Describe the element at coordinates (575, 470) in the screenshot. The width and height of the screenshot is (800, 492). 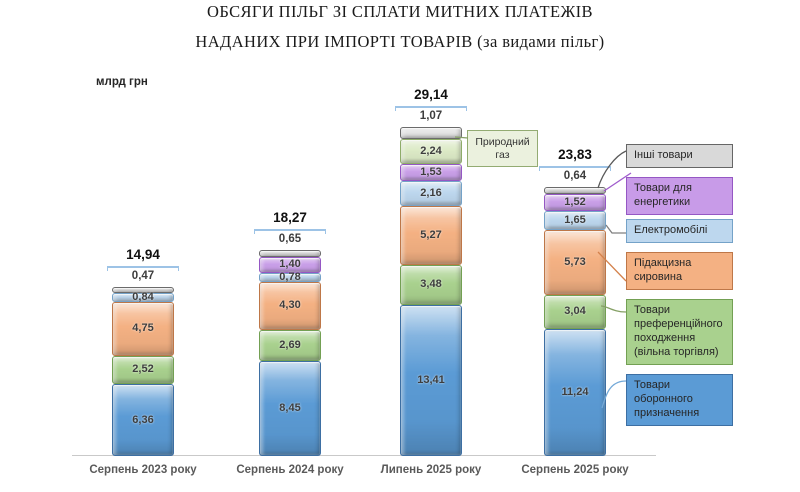
I see `category-label: Серпень 2025 року` at that location.